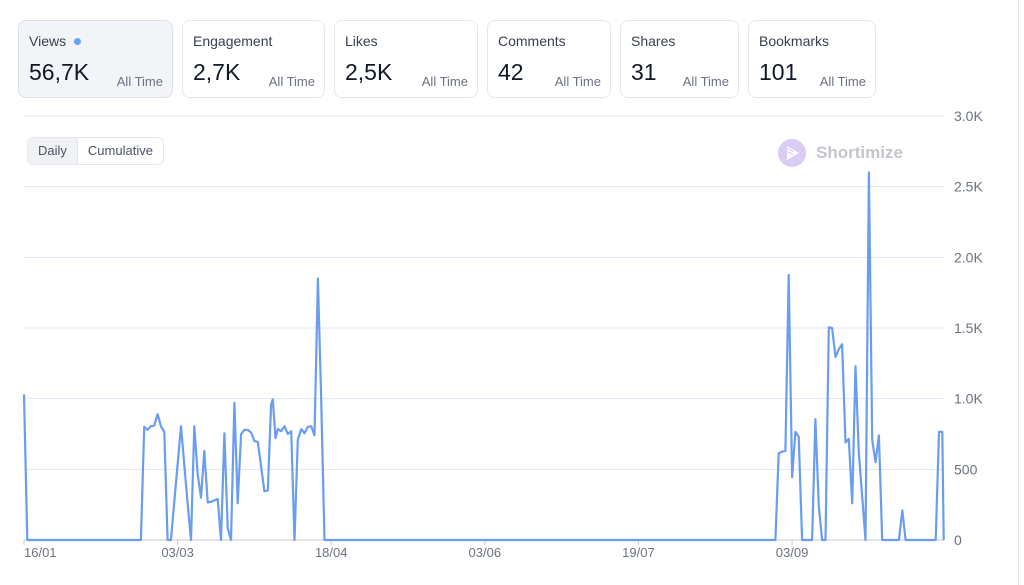  What do you see at coordinates (369, 72) in the screenshot?
I see `metric-value: 2,5K` at bounding box center [369, 72].